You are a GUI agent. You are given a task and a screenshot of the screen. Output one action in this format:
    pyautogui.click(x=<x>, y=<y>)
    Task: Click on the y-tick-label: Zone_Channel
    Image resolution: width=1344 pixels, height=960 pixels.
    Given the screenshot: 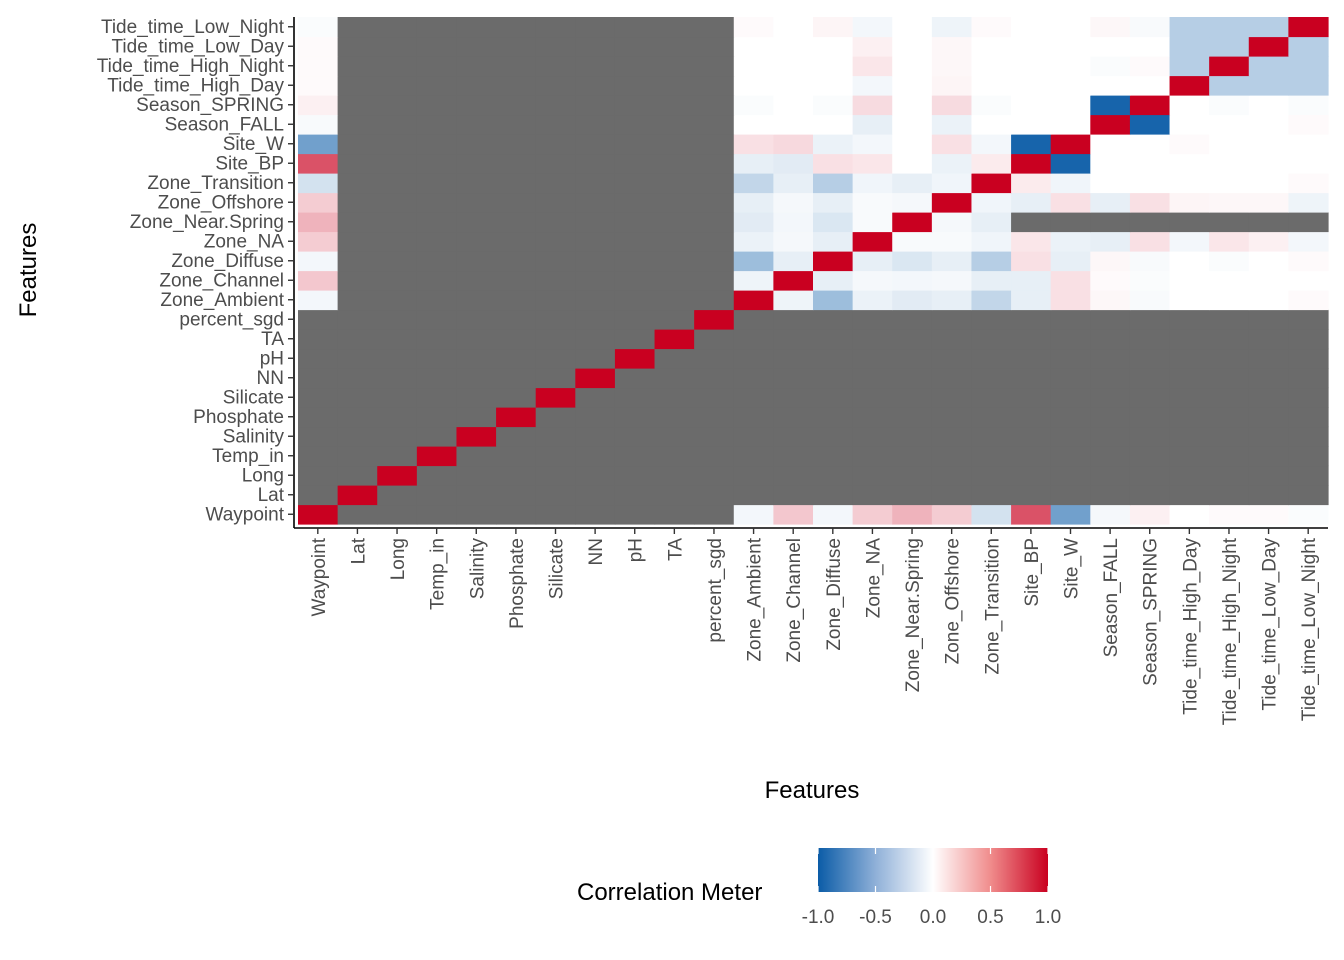 What is the action you would take?
    pyautogui.click(x=221, y=280)
    